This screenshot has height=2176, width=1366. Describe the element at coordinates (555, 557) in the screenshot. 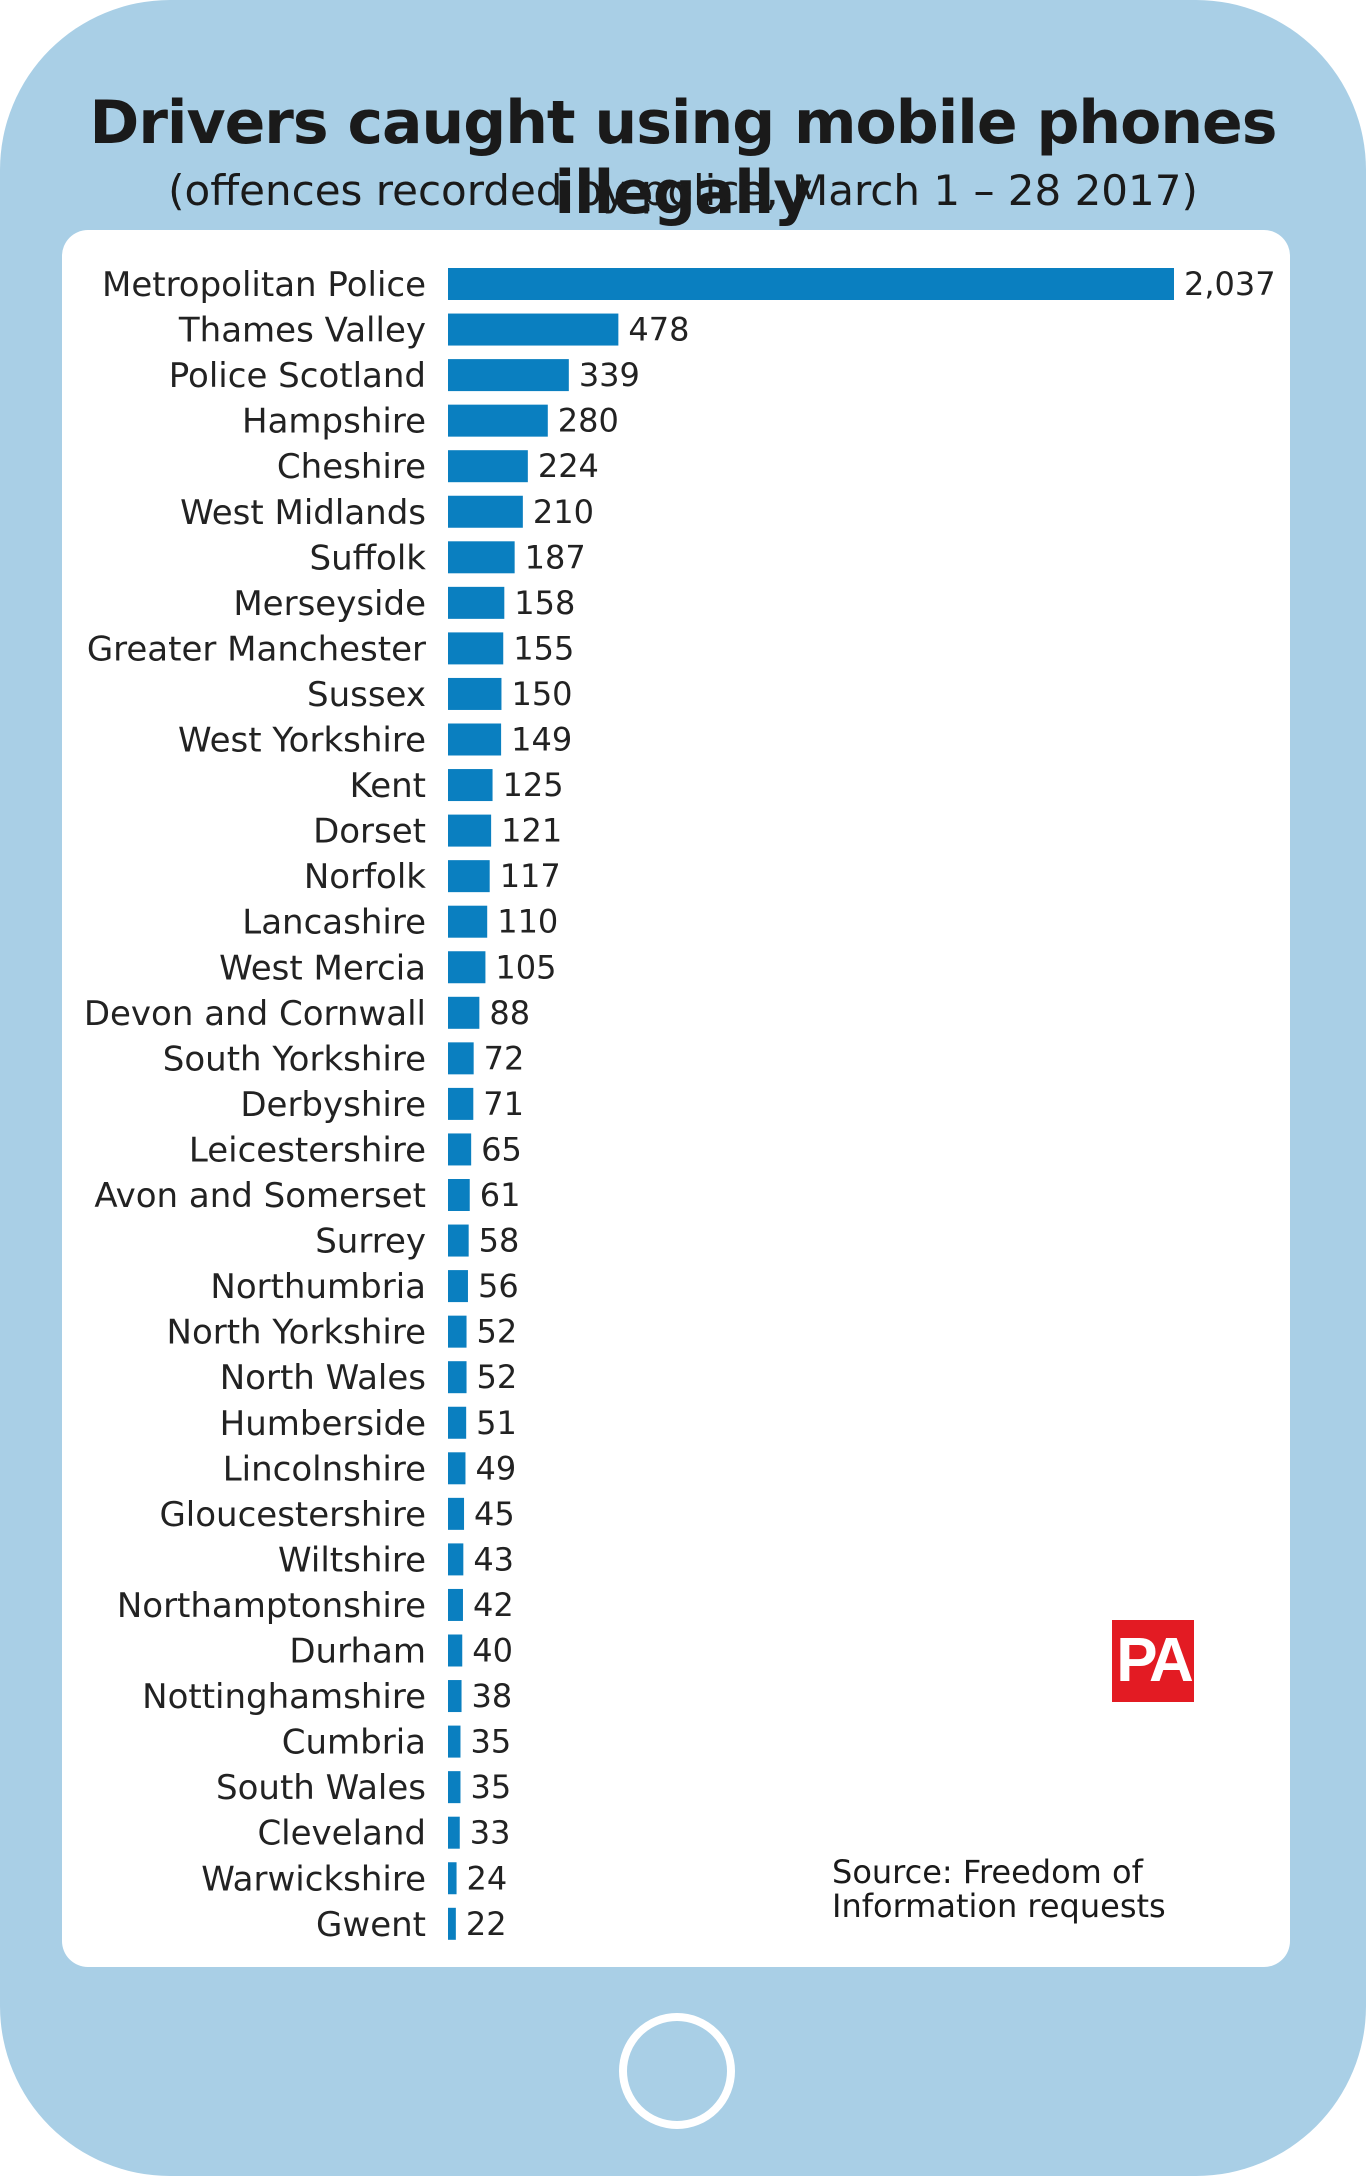

I see `value-label: 187` at that location.